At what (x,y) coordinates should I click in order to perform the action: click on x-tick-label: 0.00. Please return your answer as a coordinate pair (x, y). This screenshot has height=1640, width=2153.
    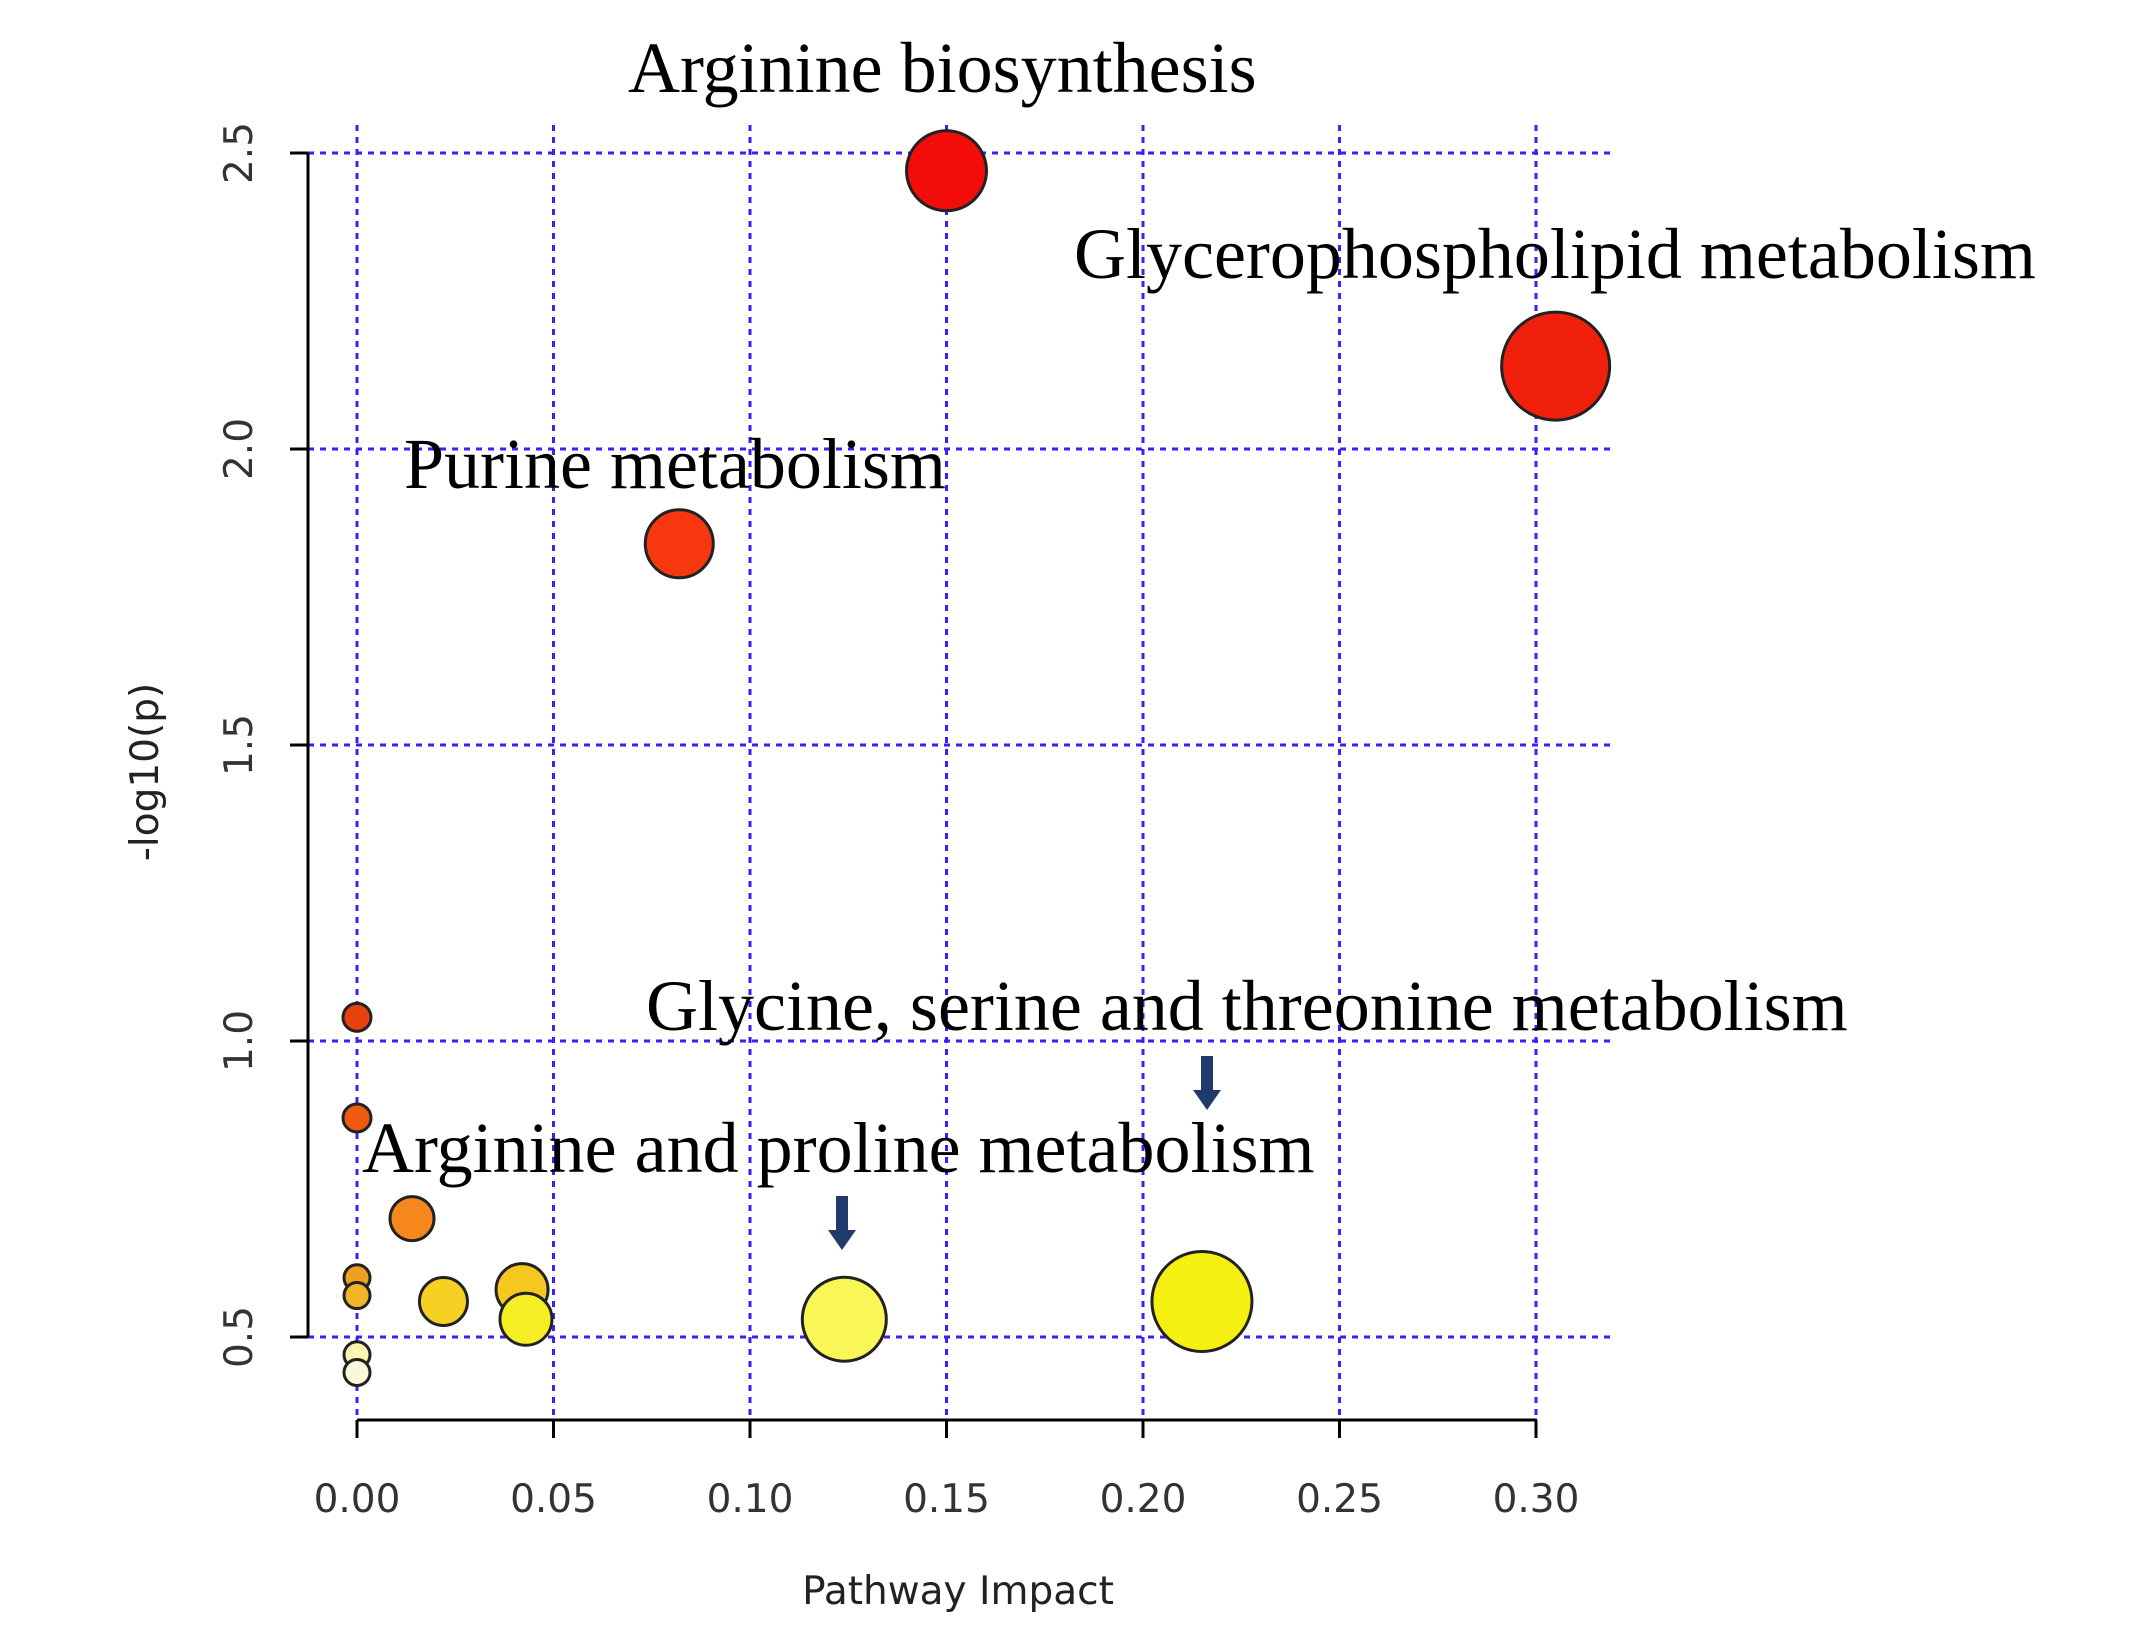
    Looking at the image, I should click on (357, 1499).